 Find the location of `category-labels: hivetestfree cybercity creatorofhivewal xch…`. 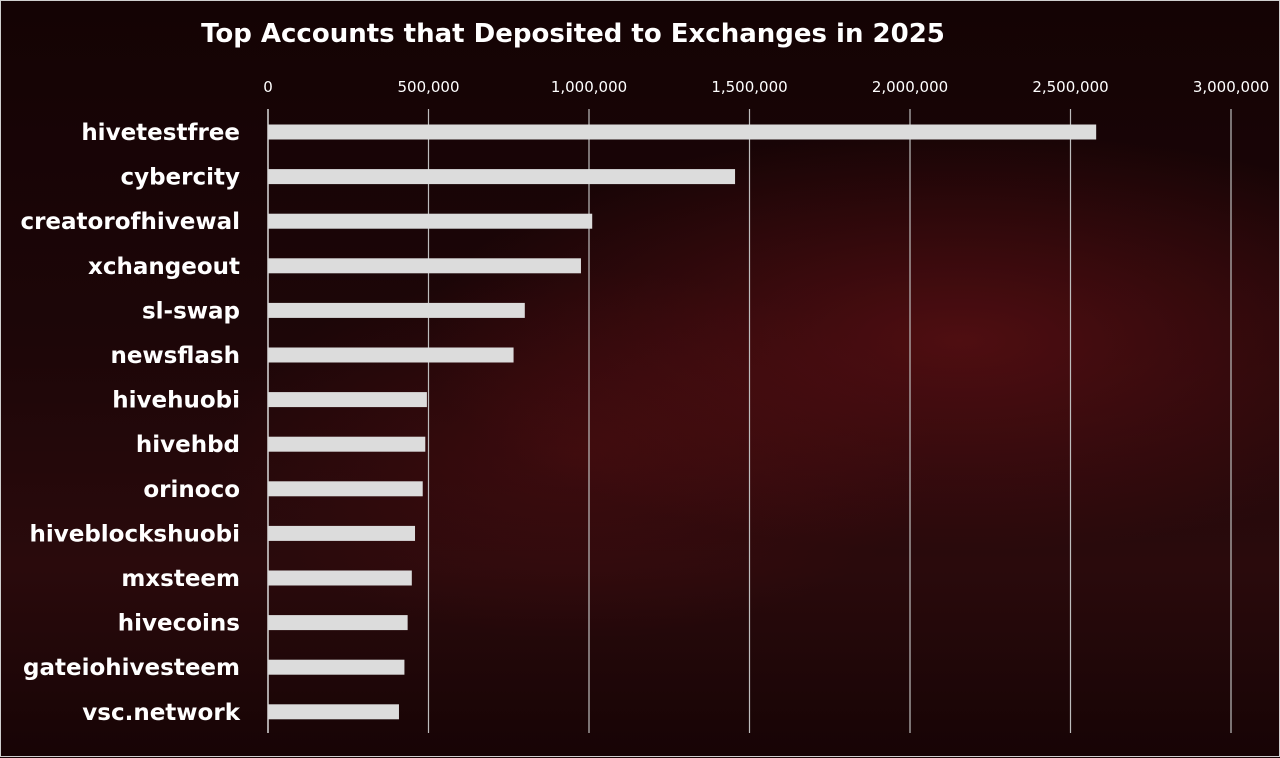

category-labels: hivetestfree cybercity creatorofhivewal xch… is located at coordinates (130, 423).